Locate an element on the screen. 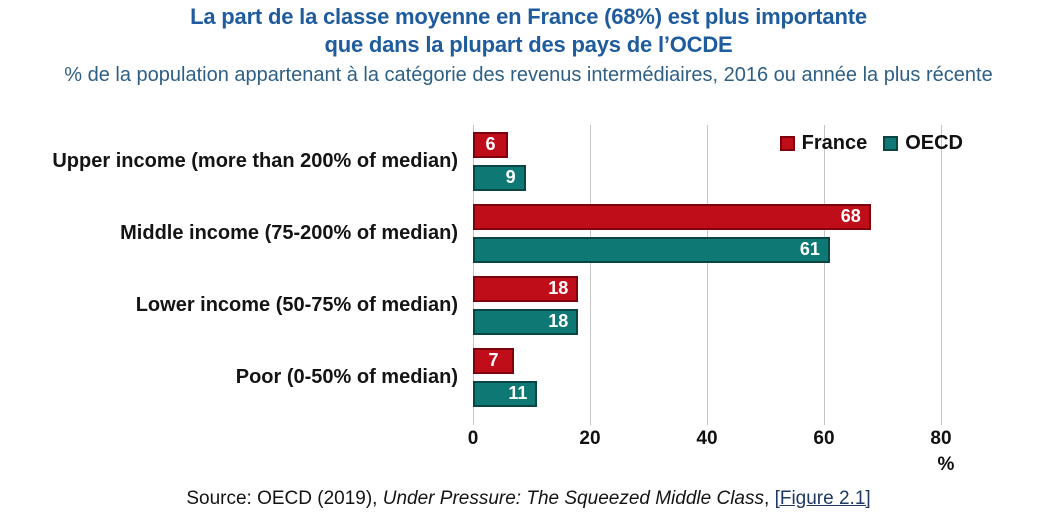 The height and width of the screenshot is (532, 1057). legend-label-france: France is located at coordinates (834, 143).